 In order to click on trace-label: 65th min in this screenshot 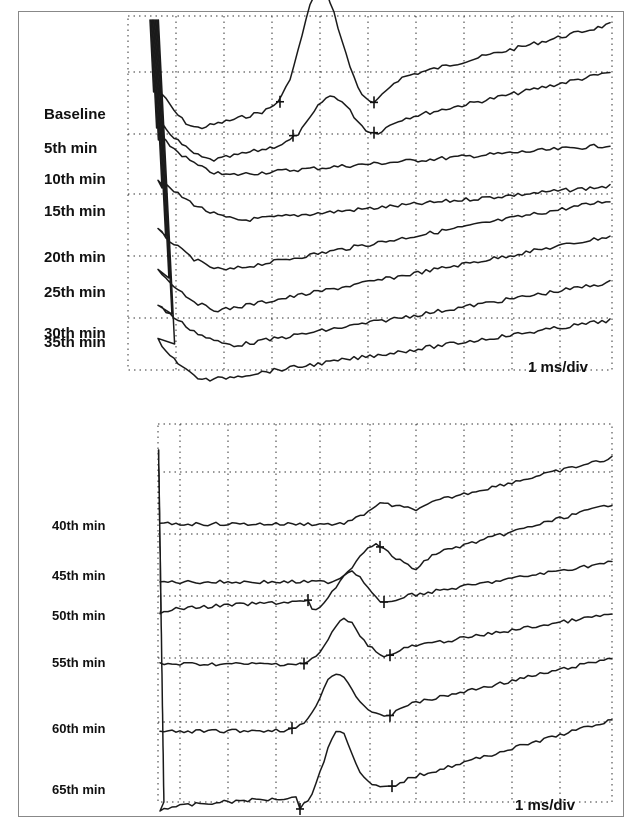, I will do `click(79, 789)`.